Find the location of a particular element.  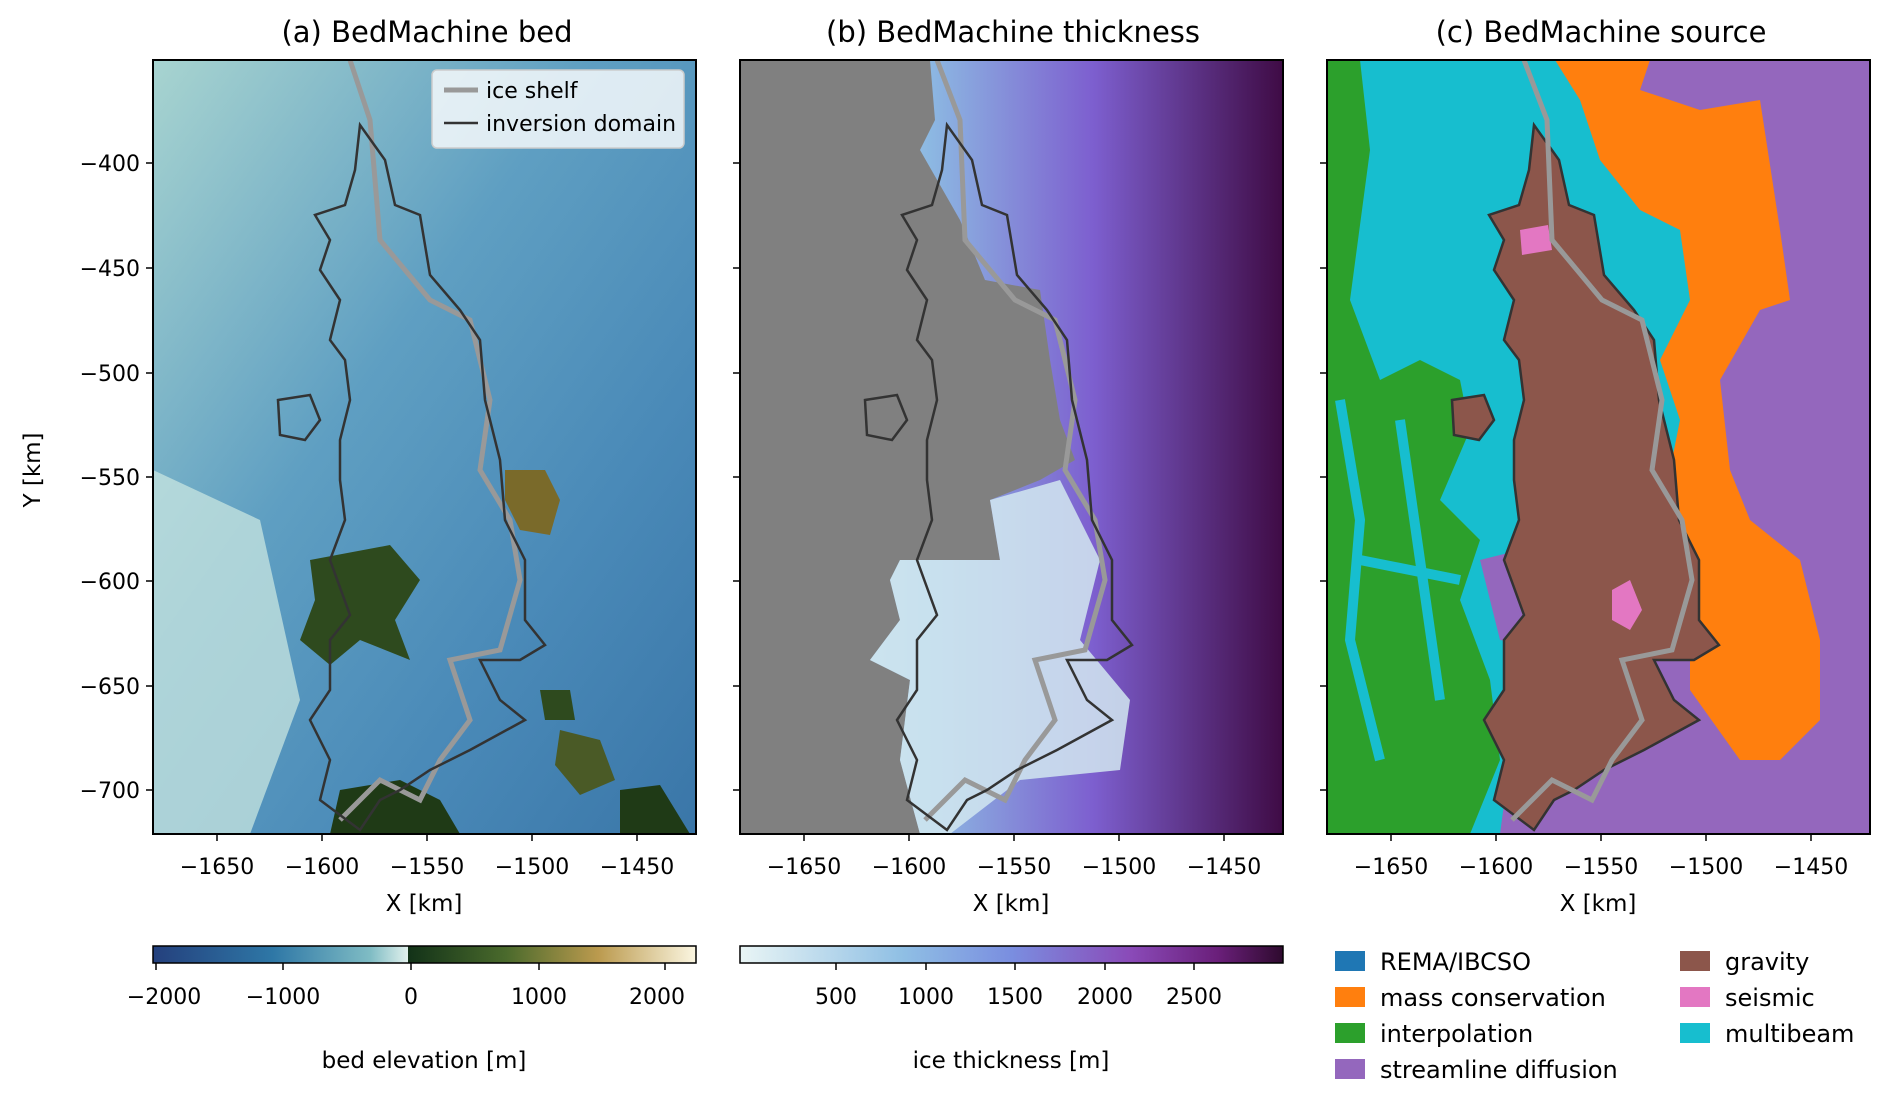

bed-colorbar-tick: 2000 is located at coordinates (657, 997).